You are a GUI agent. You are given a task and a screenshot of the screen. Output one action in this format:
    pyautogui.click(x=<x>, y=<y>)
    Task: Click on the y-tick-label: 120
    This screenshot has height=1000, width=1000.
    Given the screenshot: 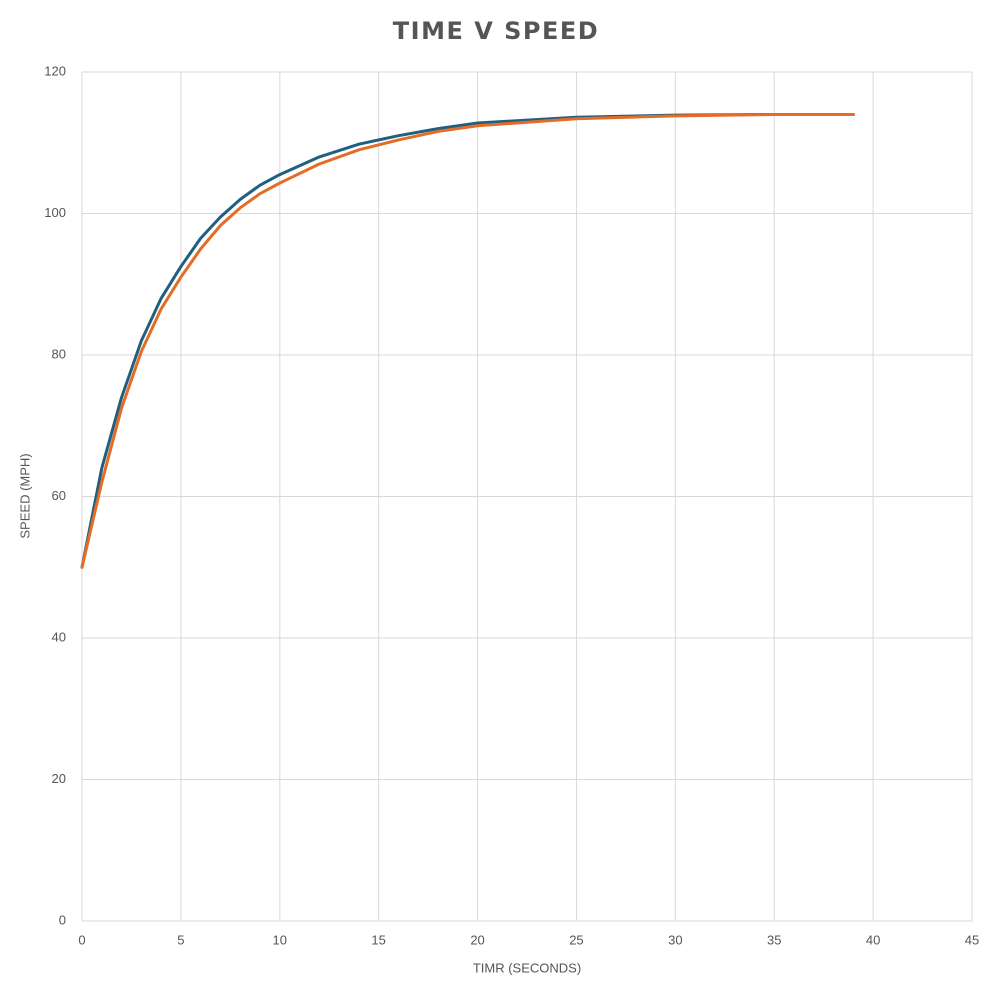 What is the action you would take?
    pyautogui.click(x=55, y=70)
    